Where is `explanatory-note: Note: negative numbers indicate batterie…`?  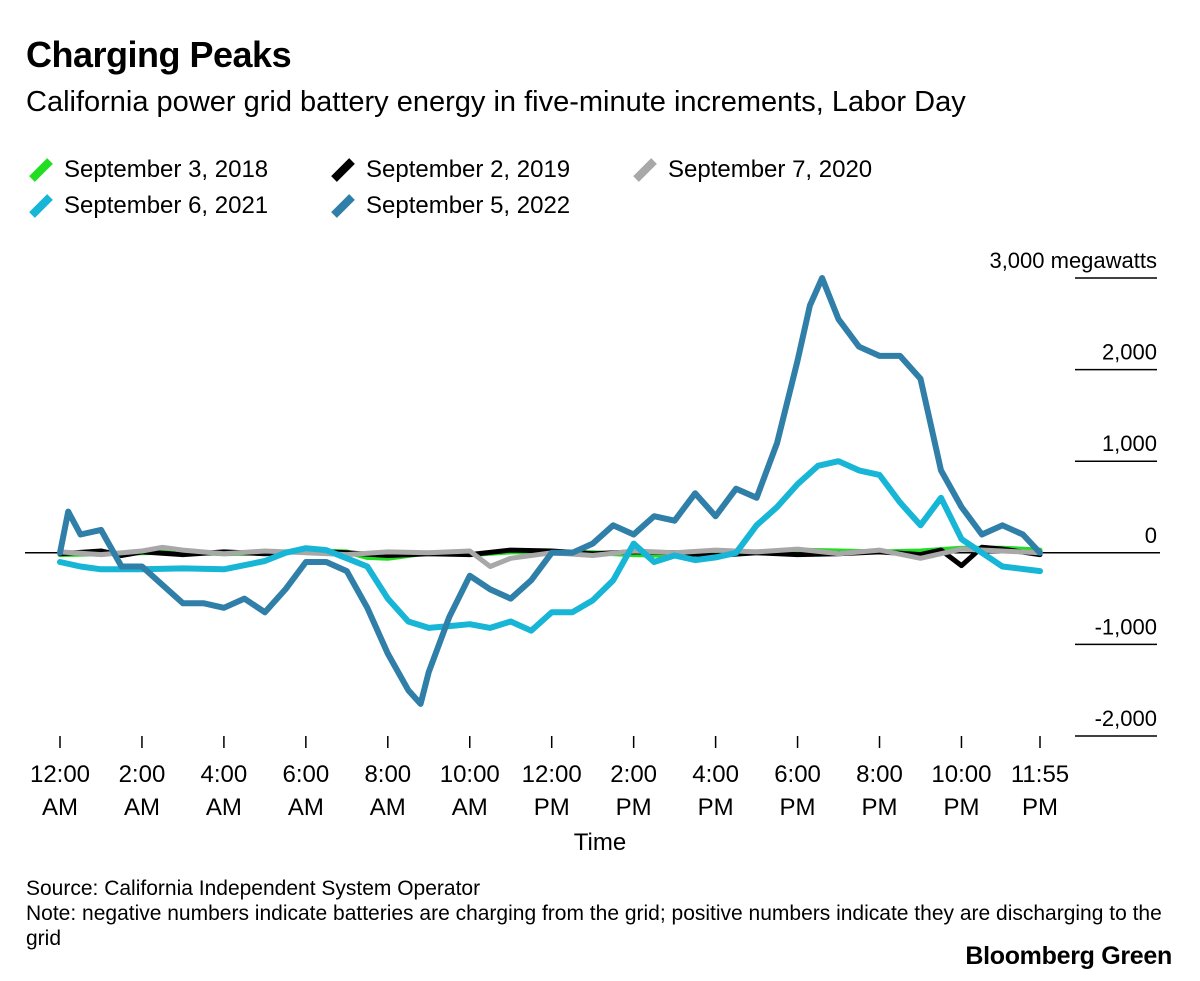
explanatory-note: Note: negative numbers indicate batterie… is located at coordinates (594, 926).